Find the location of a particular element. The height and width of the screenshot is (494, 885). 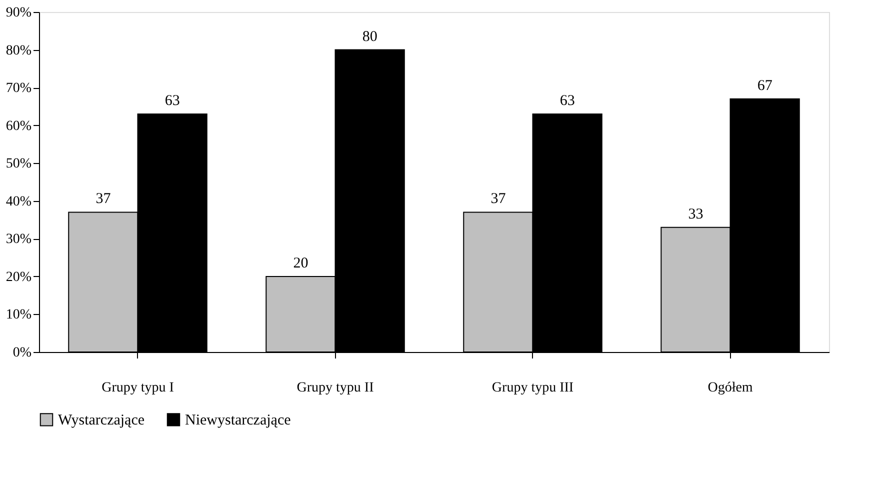

y-tick-label: 80% is located at coordinates (19, 50).